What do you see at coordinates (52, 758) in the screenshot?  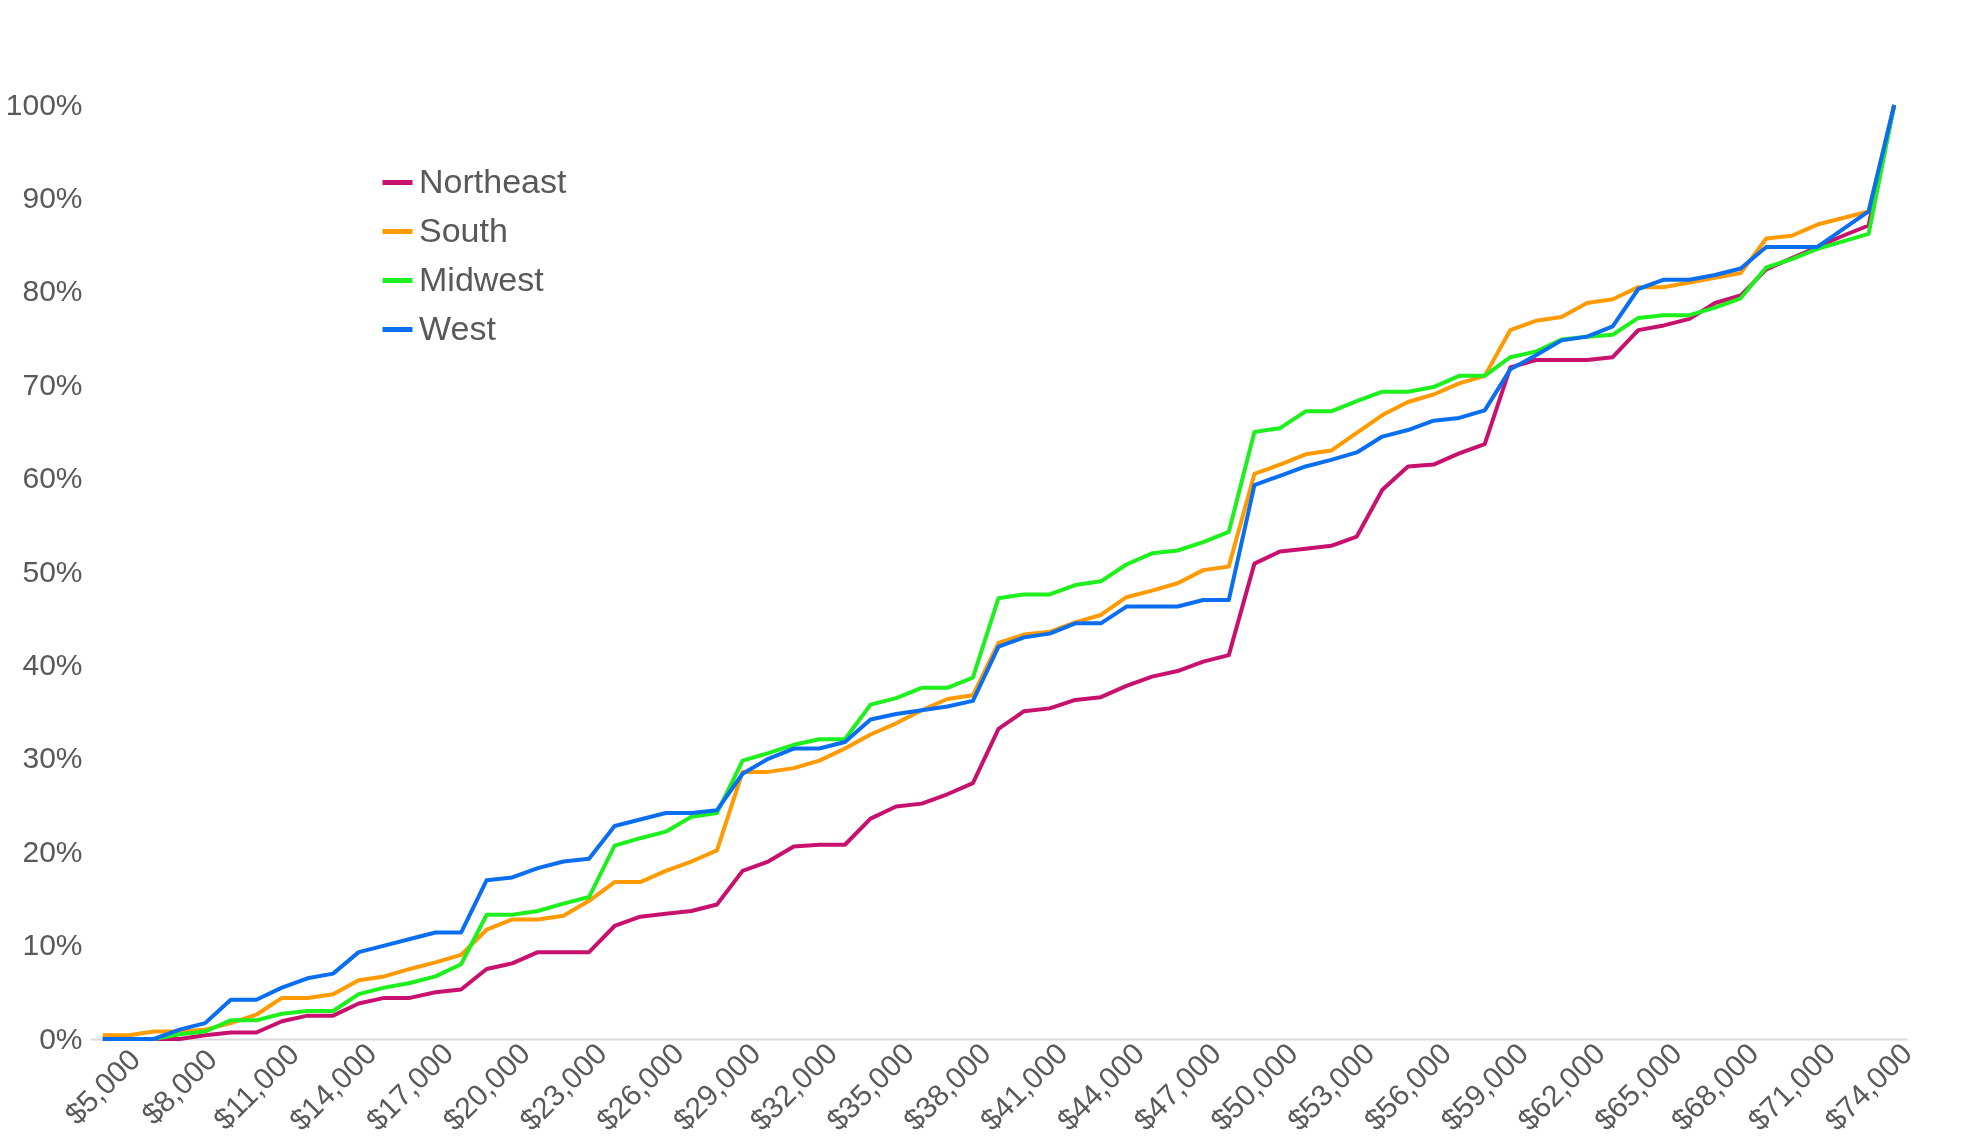 I see `y-tick-label: 30%` at bounding box center [52, 758].